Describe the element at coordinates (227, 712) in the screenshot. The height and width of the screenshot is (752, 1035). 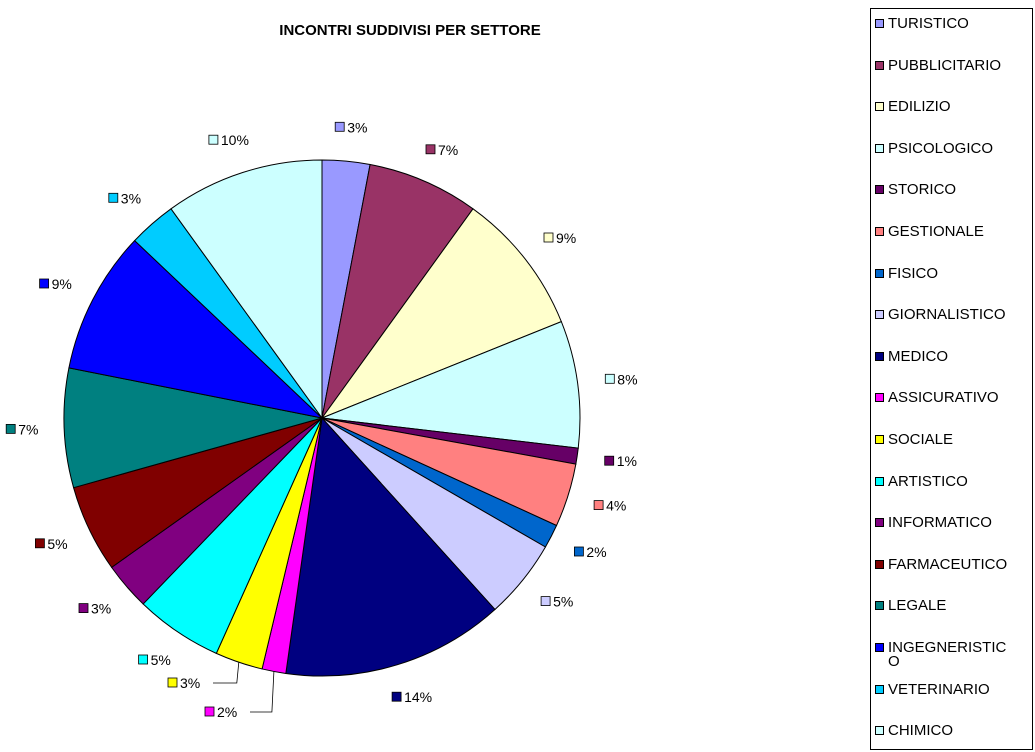
I see `data-label-text: 2%` at that location.